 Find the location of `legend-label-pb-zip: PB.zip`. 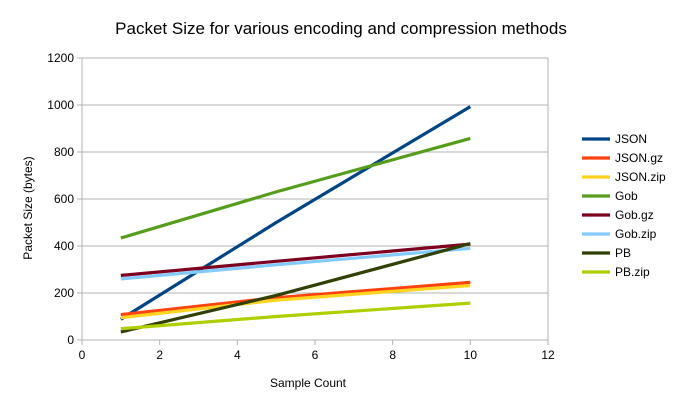

legend-label-pb-zip: PB.zip is located at coordinates (632, 272).